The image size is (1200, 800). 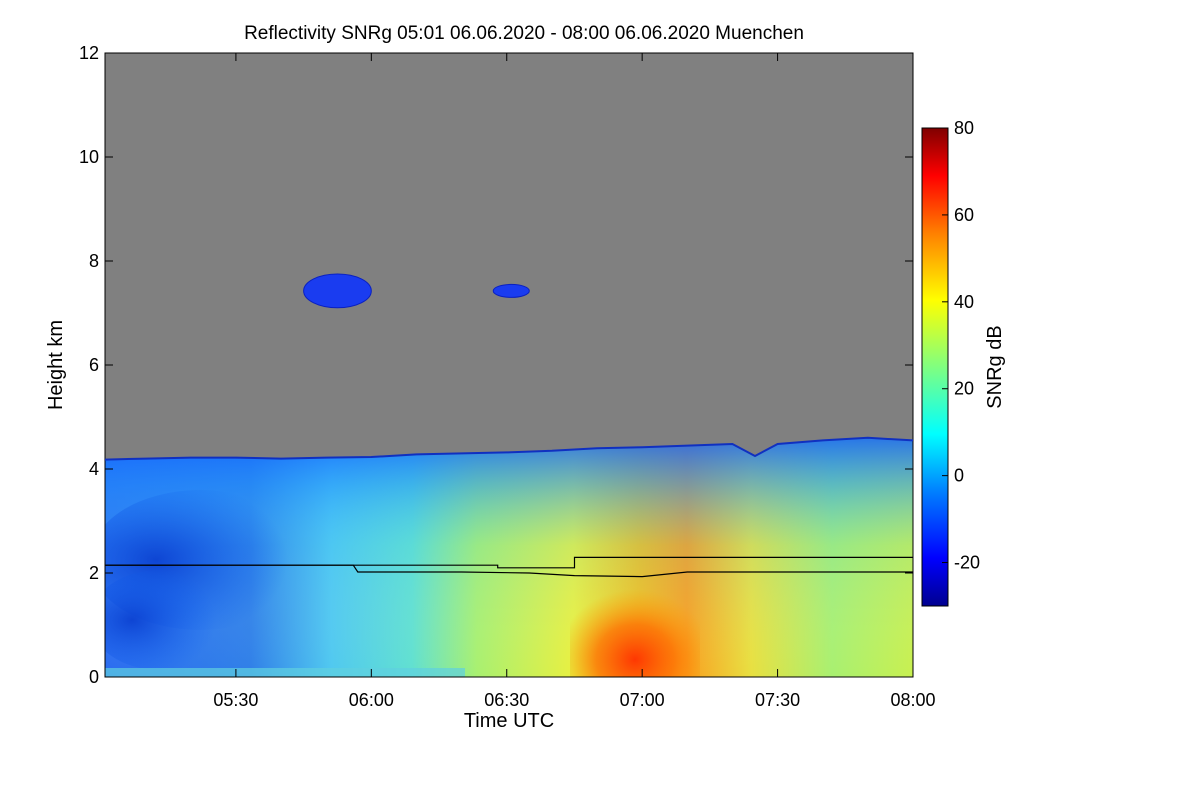 I want to click on low-snr-region-lower, so click(x=167, y=620).